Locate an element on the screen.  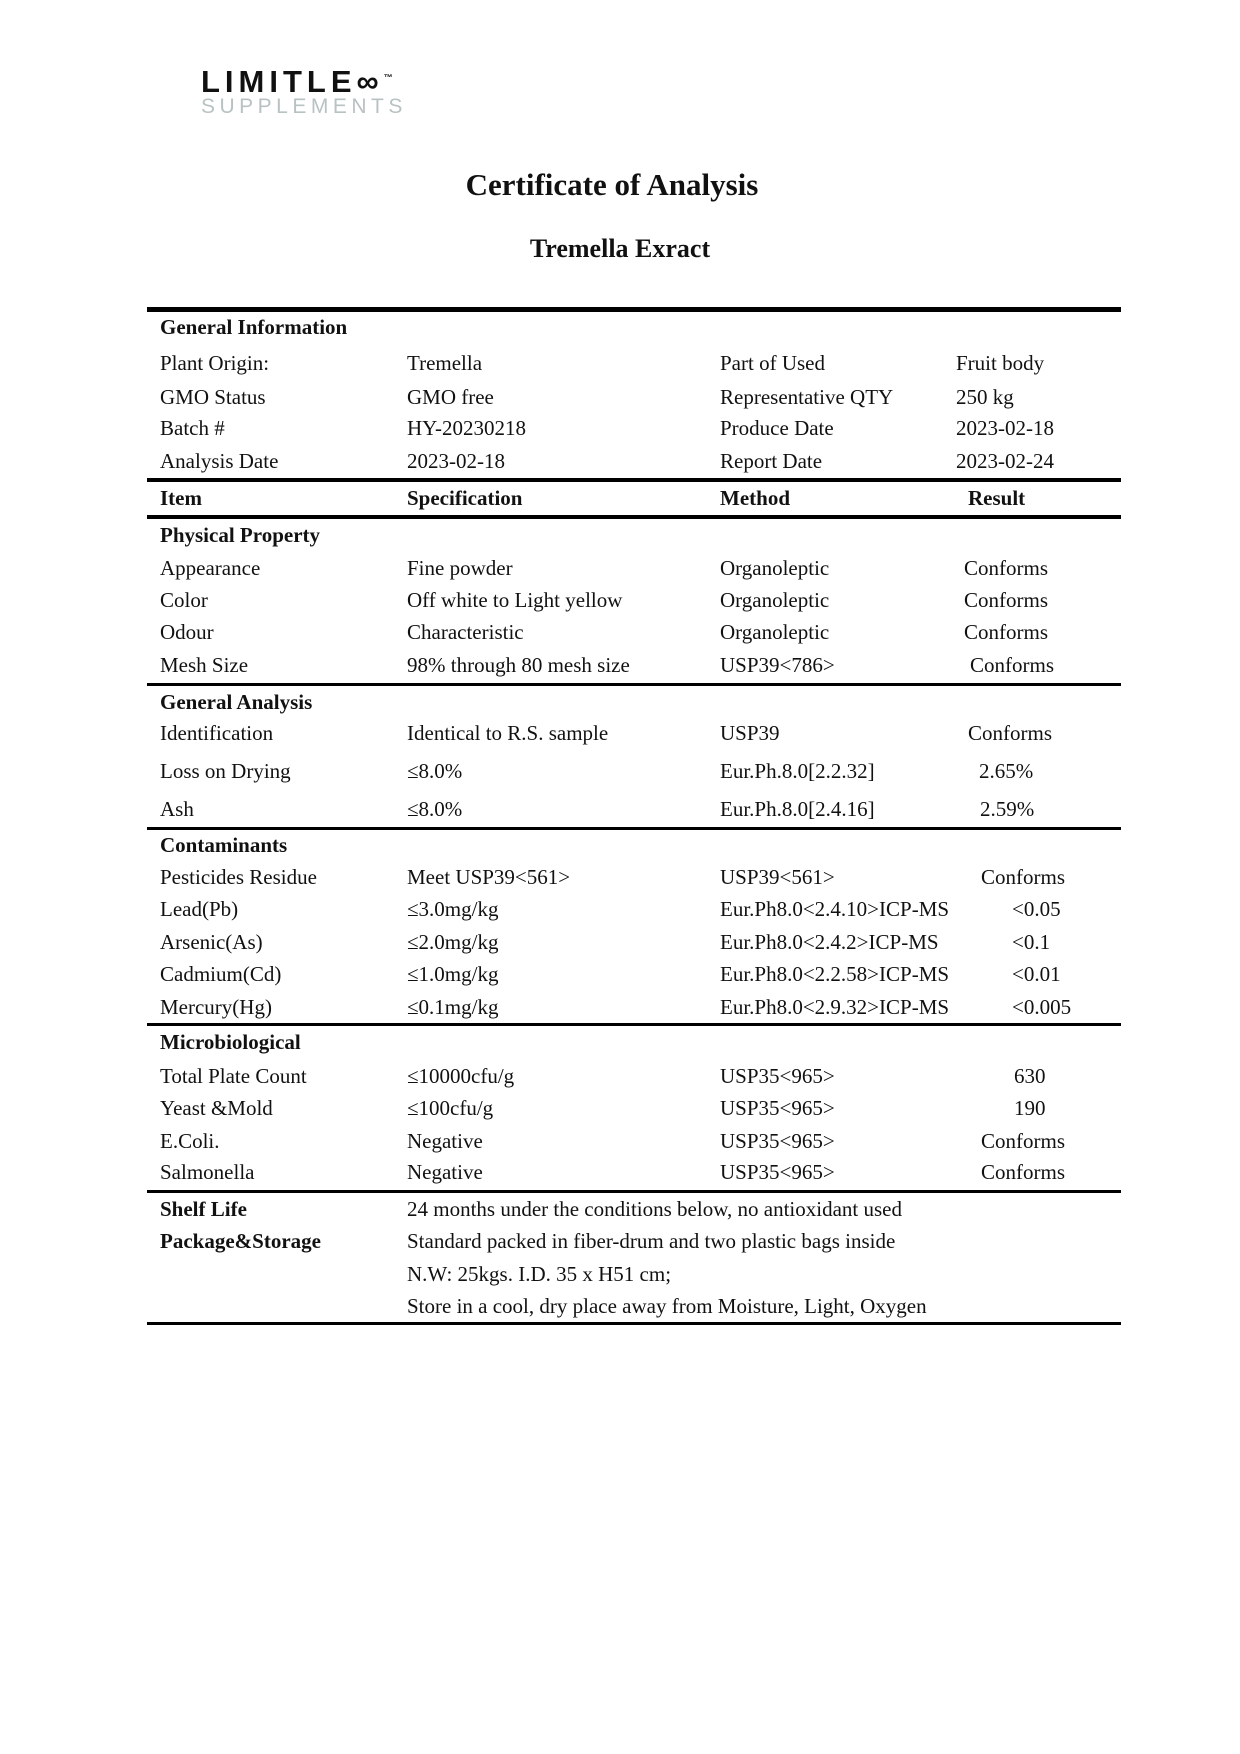
item-cell: Color is located at coordinates (184, 600).